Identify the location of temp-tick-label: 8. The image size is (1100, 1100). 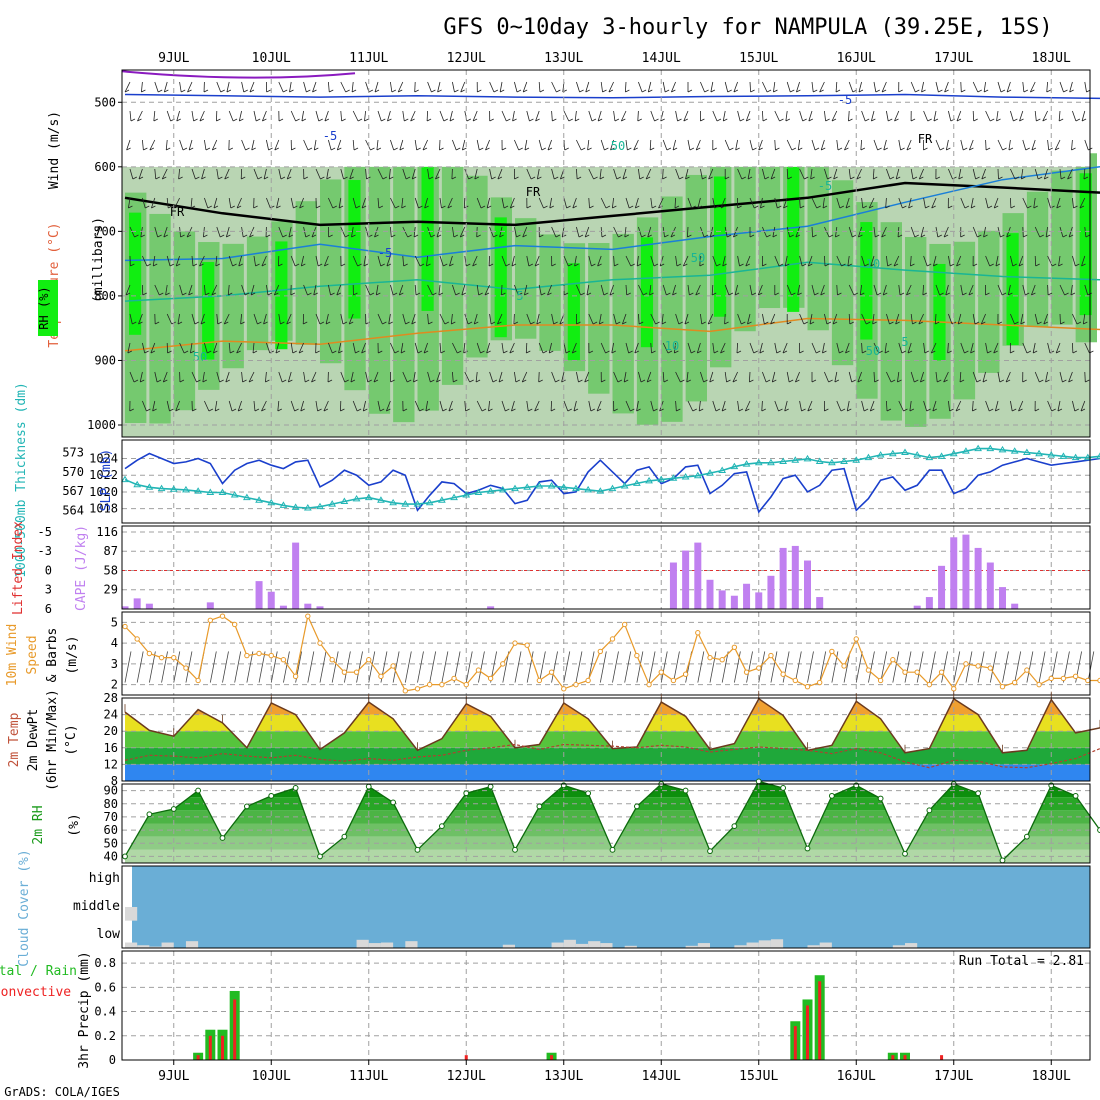
(114, 781).